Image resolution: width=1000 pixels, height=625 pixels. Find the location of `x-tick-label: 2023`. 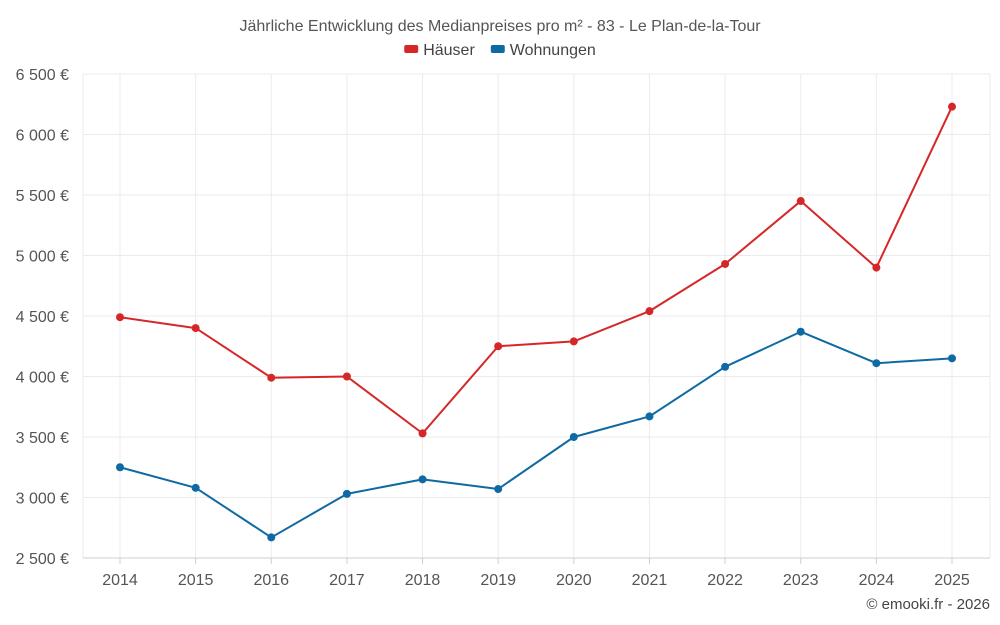

x-tick-label: 2023 is located at coordinates (801, 580).